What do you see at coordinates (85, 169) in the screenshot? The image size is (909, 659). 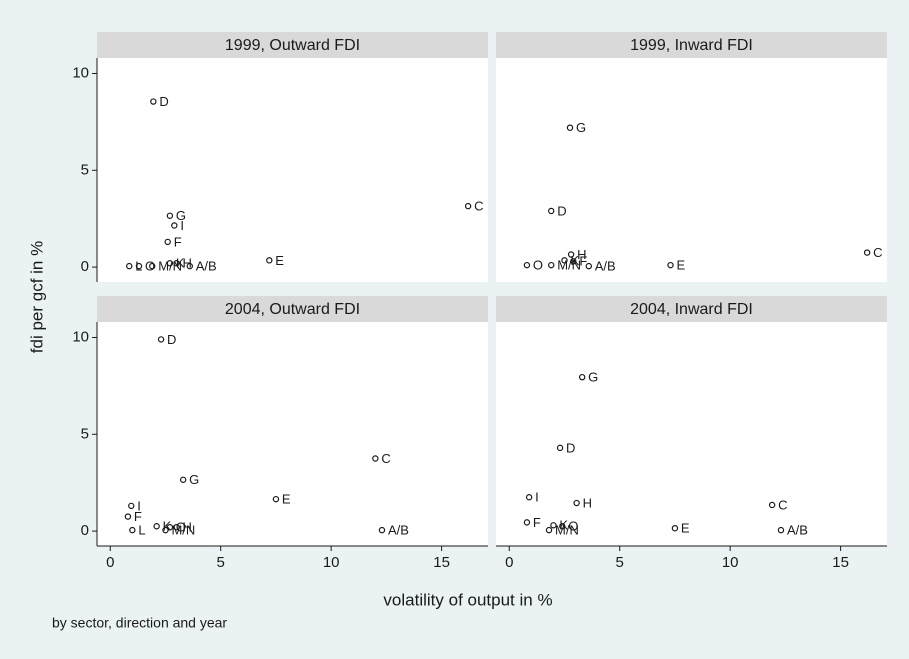 I see `y-tick-label: 5` at bounding box center [85, 169].